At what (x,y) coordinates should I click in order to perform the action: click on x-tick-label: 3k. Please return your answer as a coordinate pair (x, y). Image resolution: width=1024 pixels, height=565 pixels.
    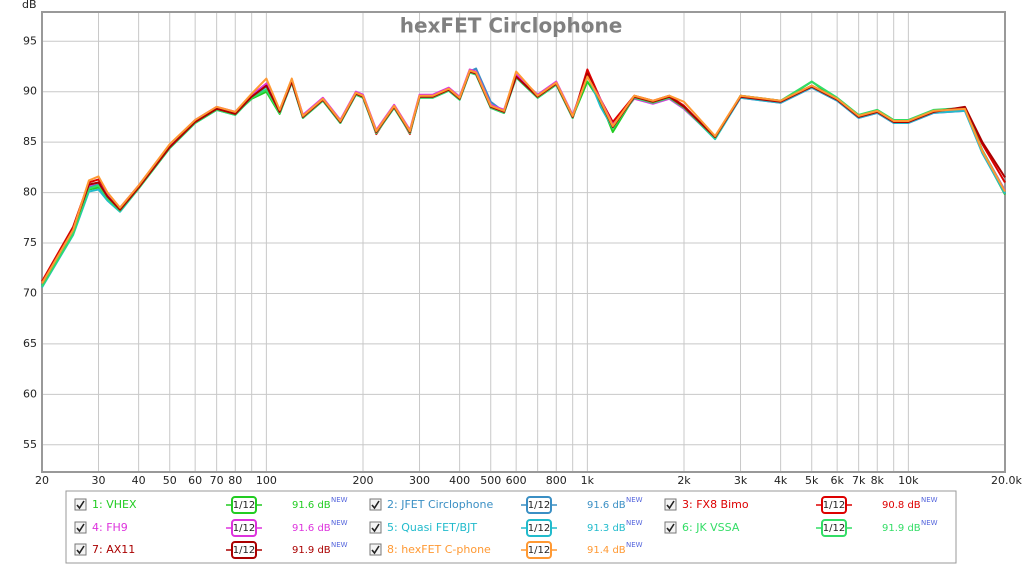
    Looking at the image, I should click on (741, 480).